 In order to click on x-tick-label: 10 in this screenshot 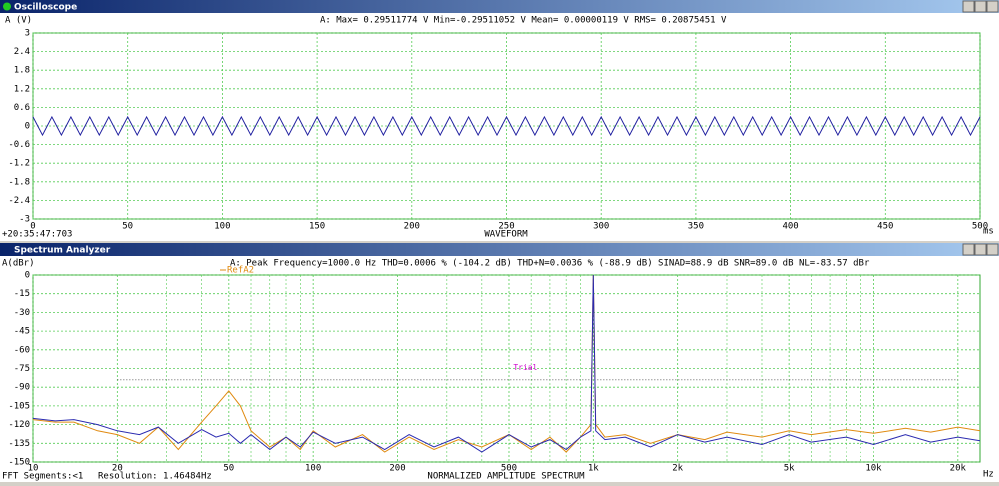, I will do `click(33, 469)`.